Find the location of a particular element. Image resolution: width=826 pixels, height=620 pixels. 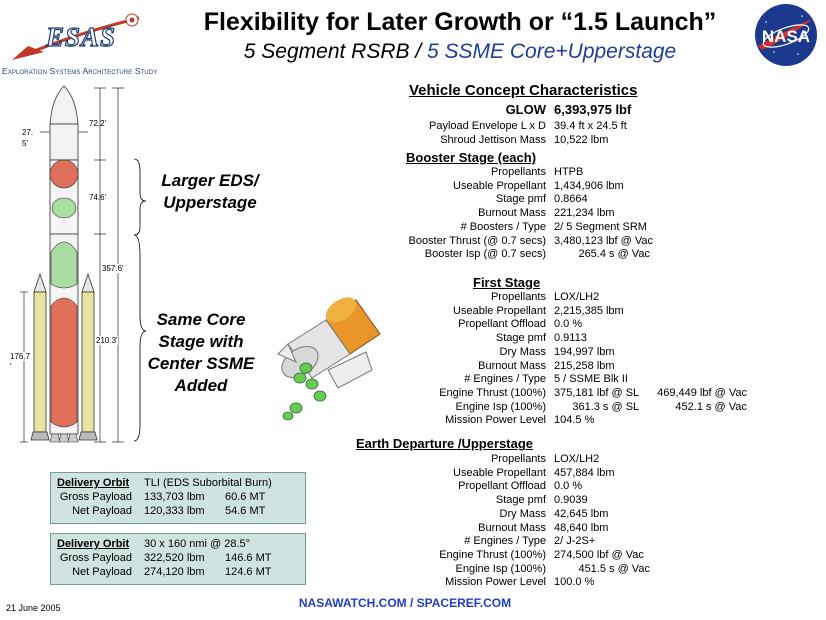

first-stage-label: Useable Propellant is located at coordinates (499, 310).